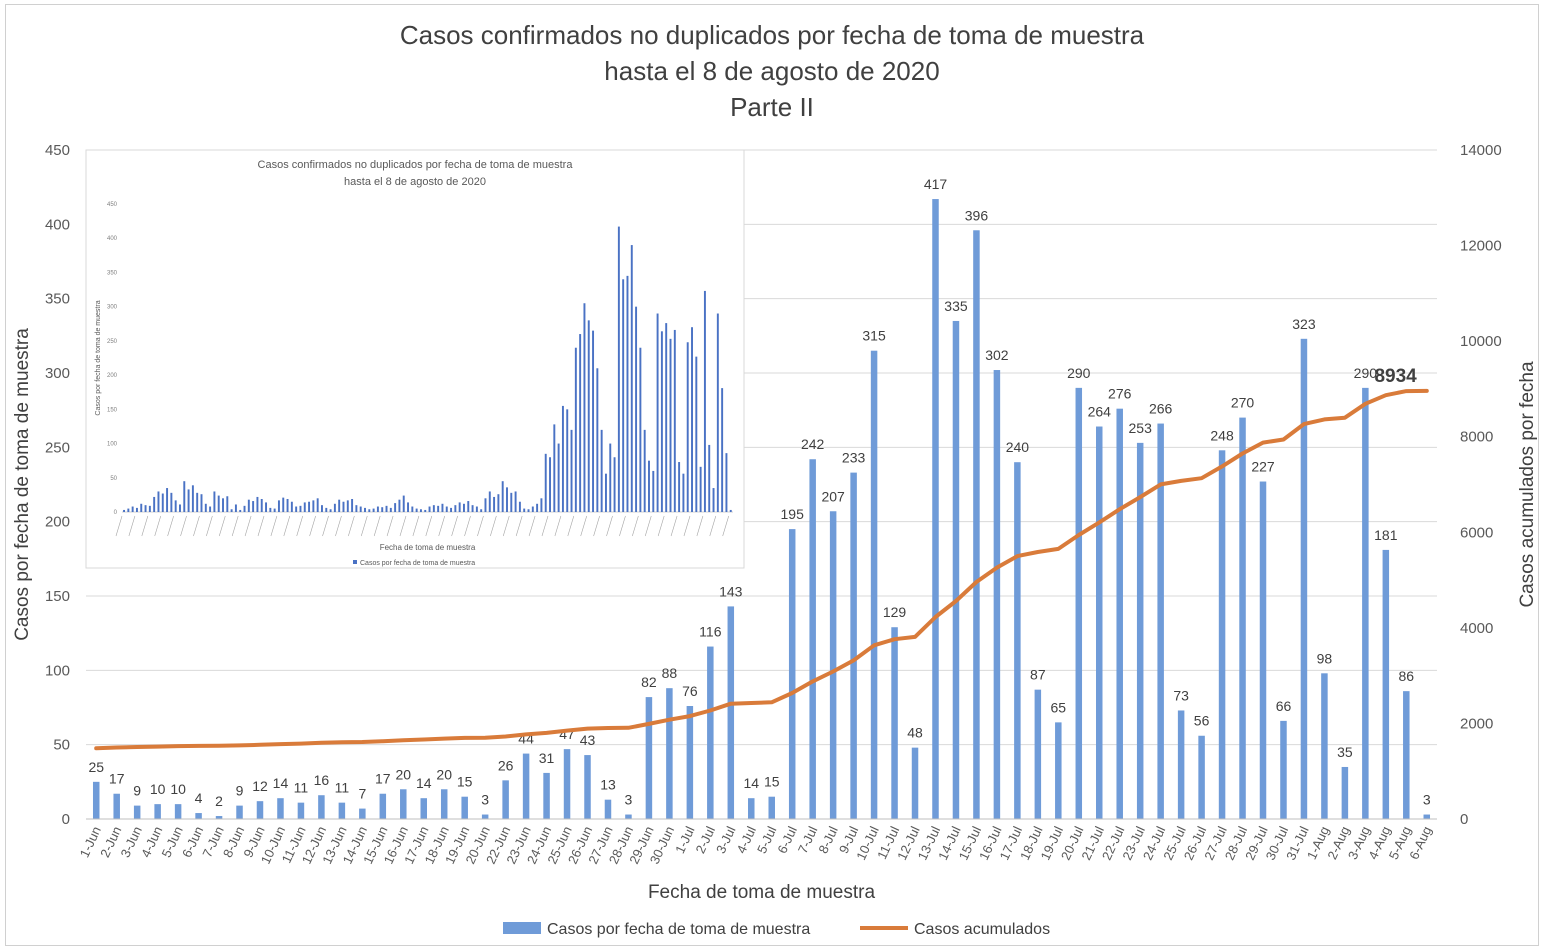  What do you see at coordinates (895, 612) in the screenshot?
I see `bar-data-label: 129` at bounding box center [895, 612].